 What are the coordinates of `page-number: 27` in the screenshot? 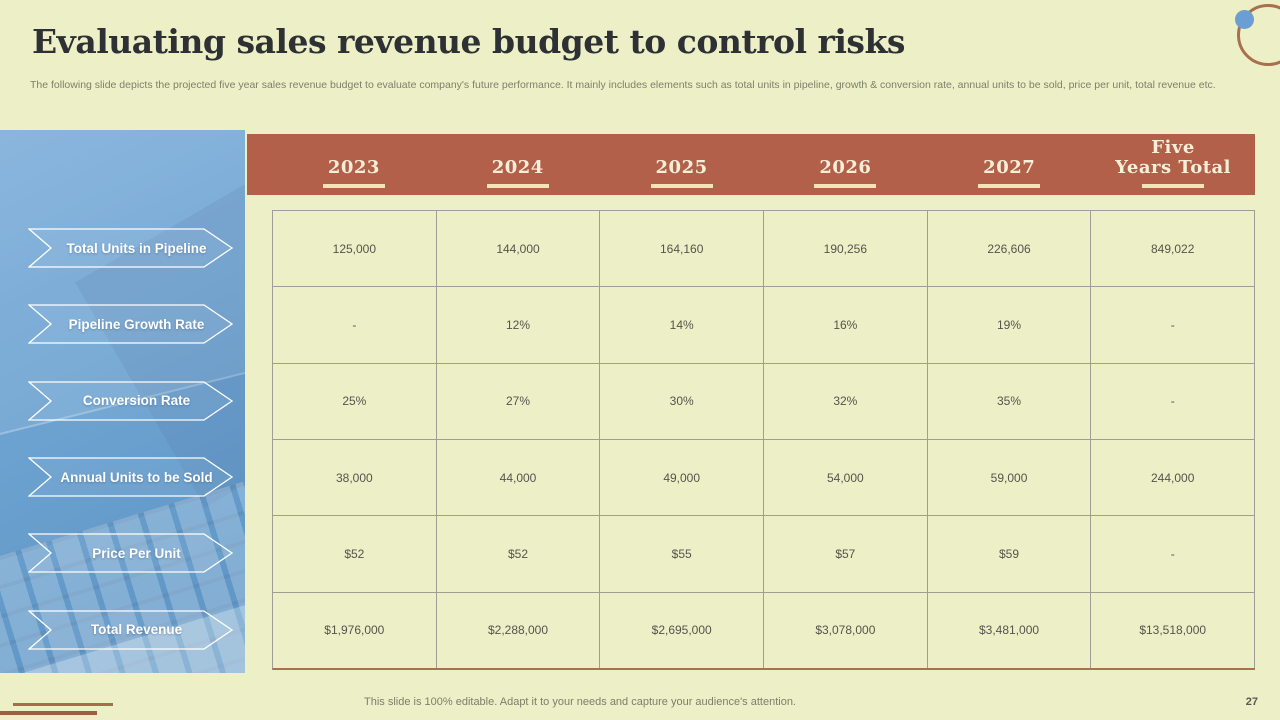 It's located at (1251, 702).